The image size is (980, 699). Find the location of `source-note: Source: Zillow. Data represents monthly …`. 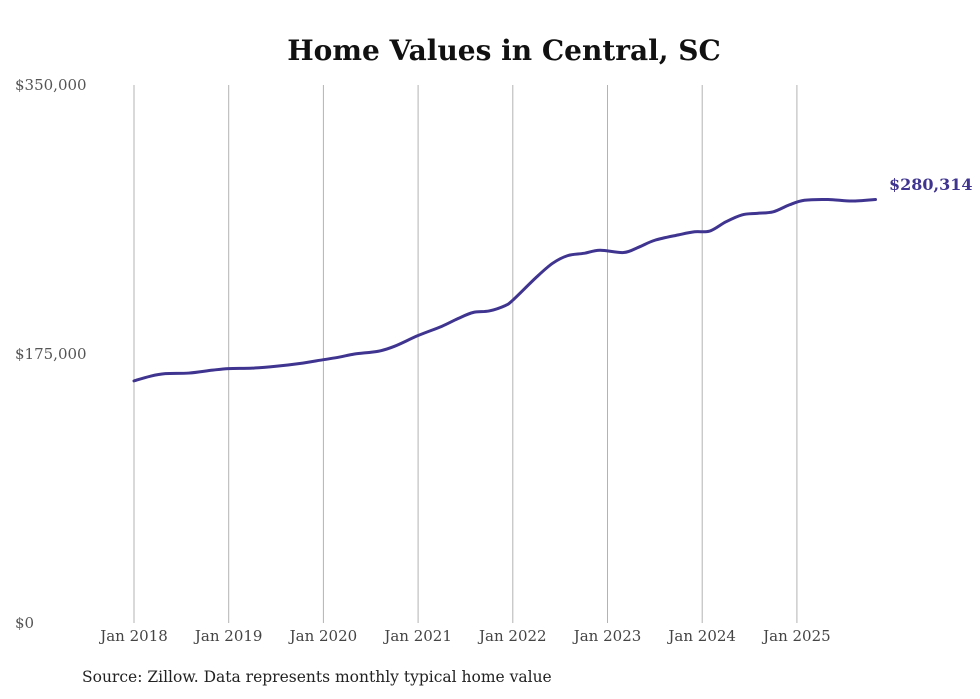

source-note: Source: Zillow. Data represents monthly … is located at coordinates (317, 677).